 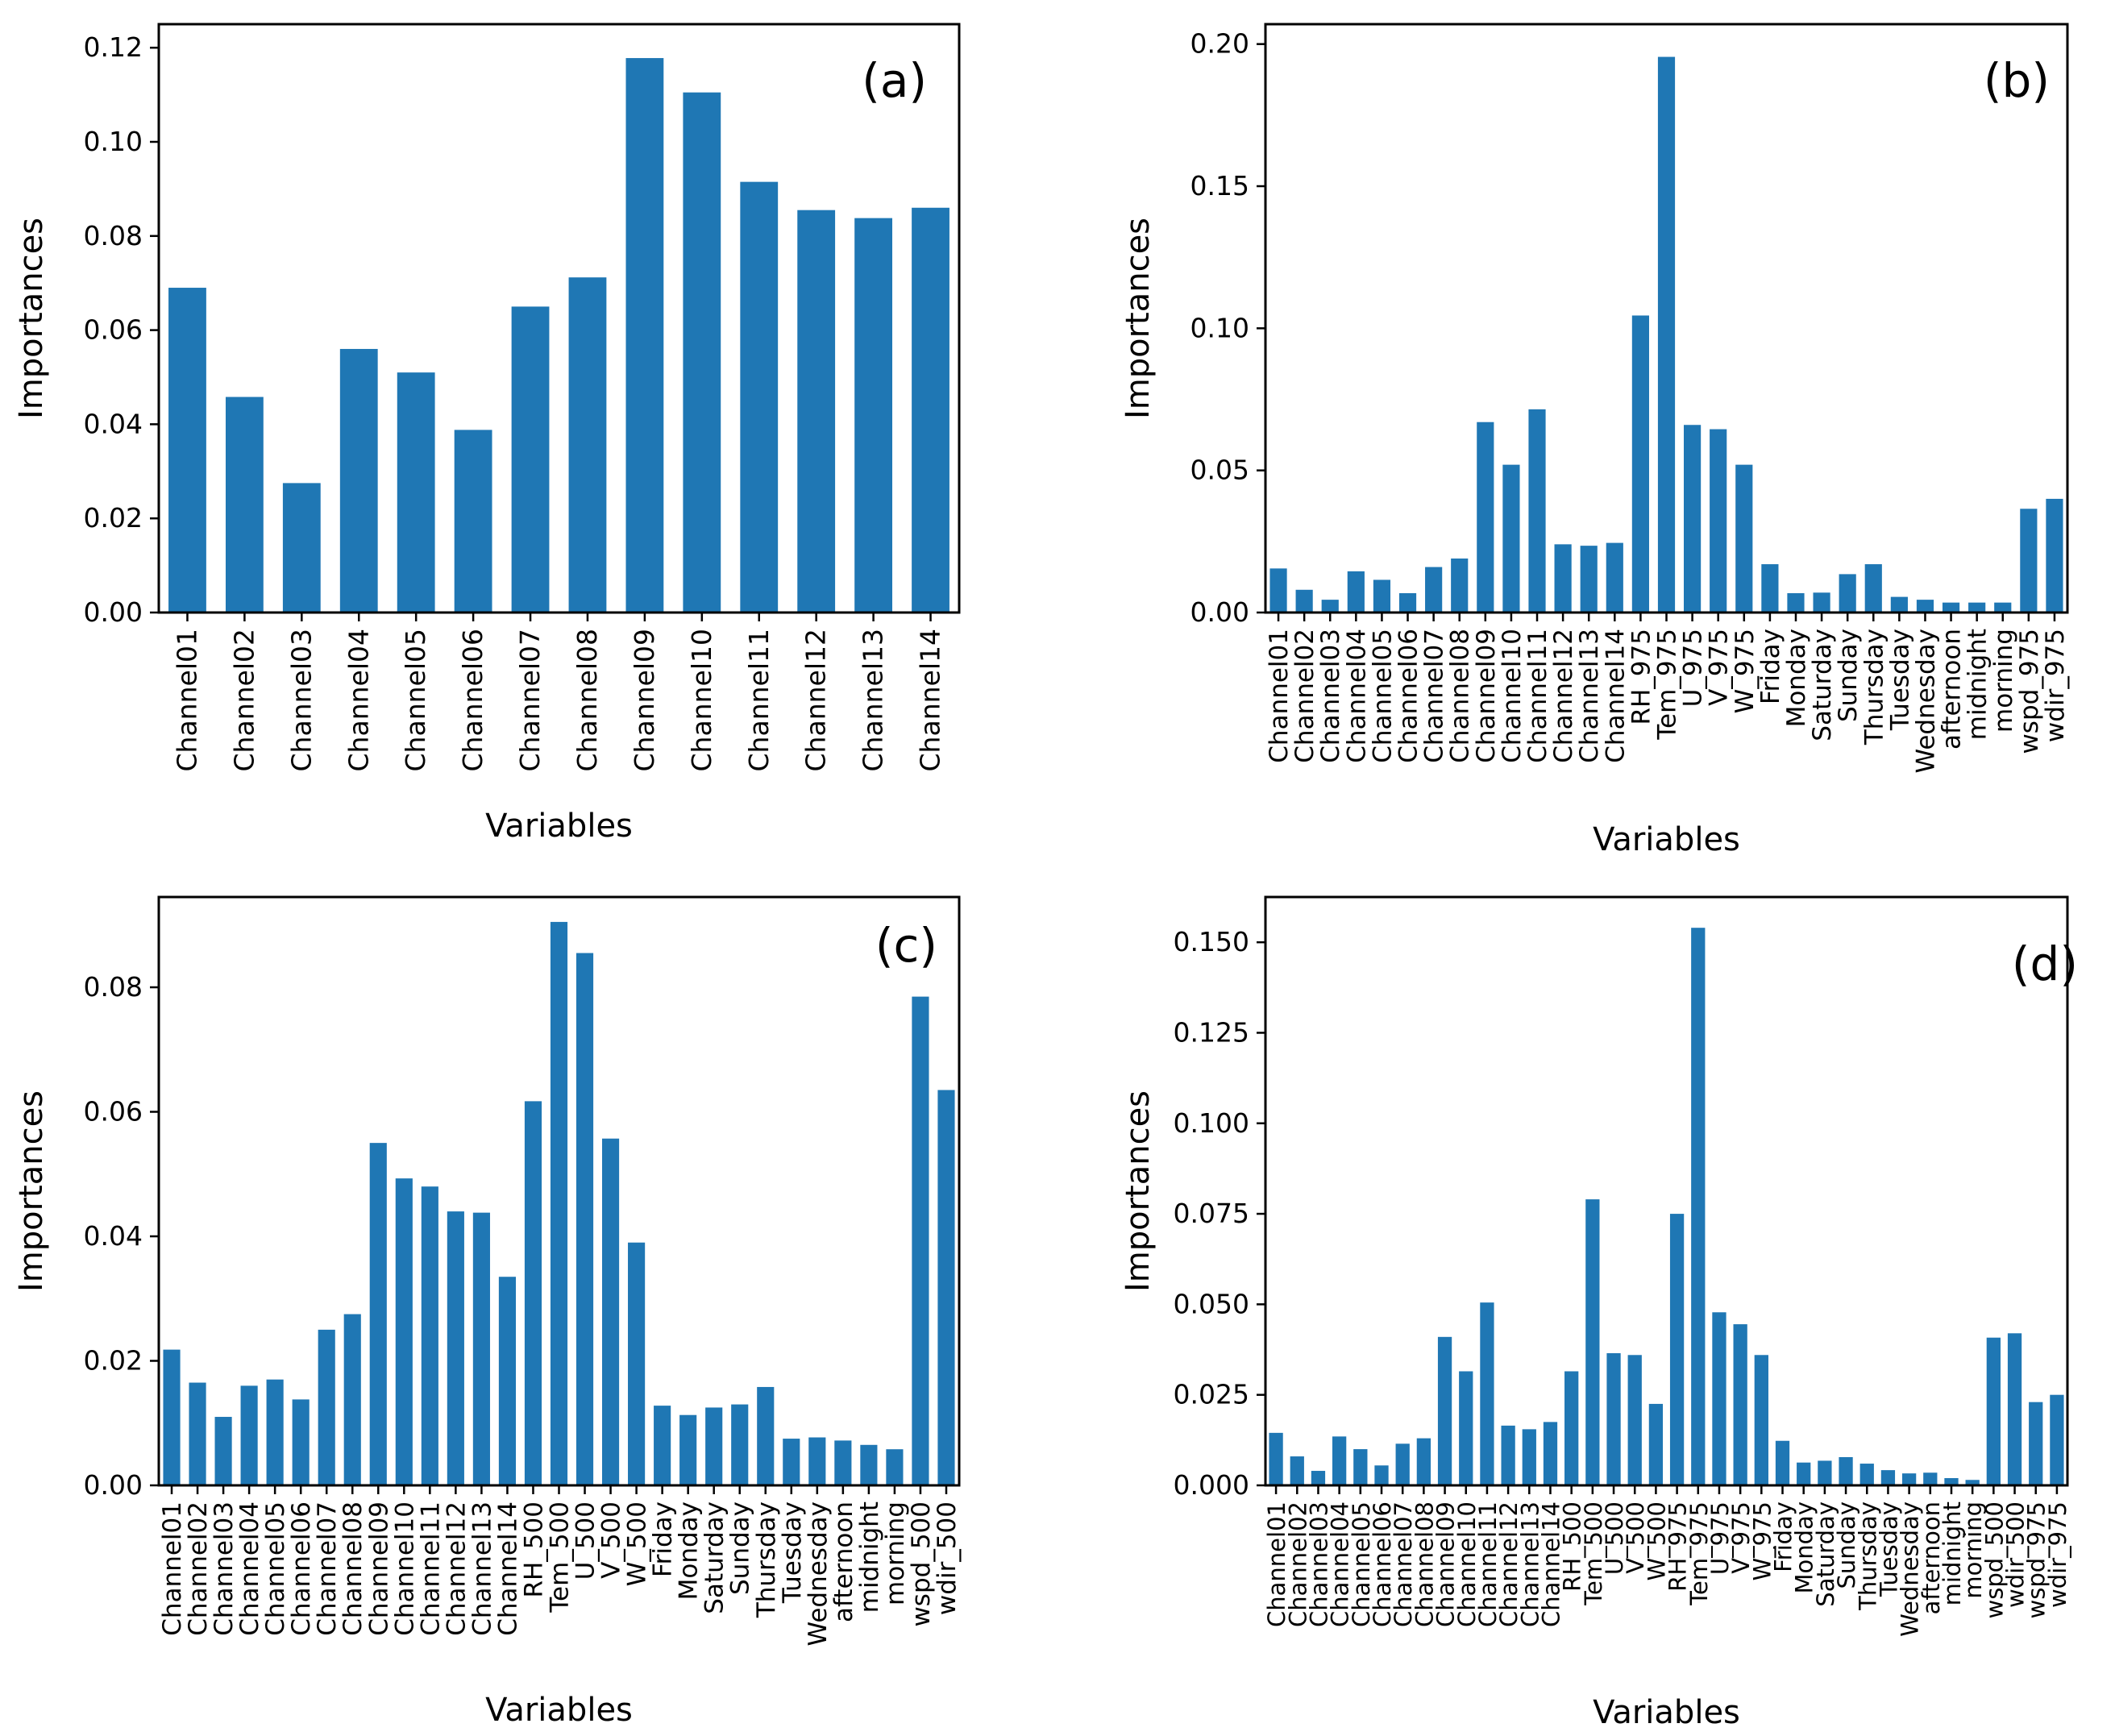 I want to click on x-tick-label: morning, so click(x=1973, y=1550).